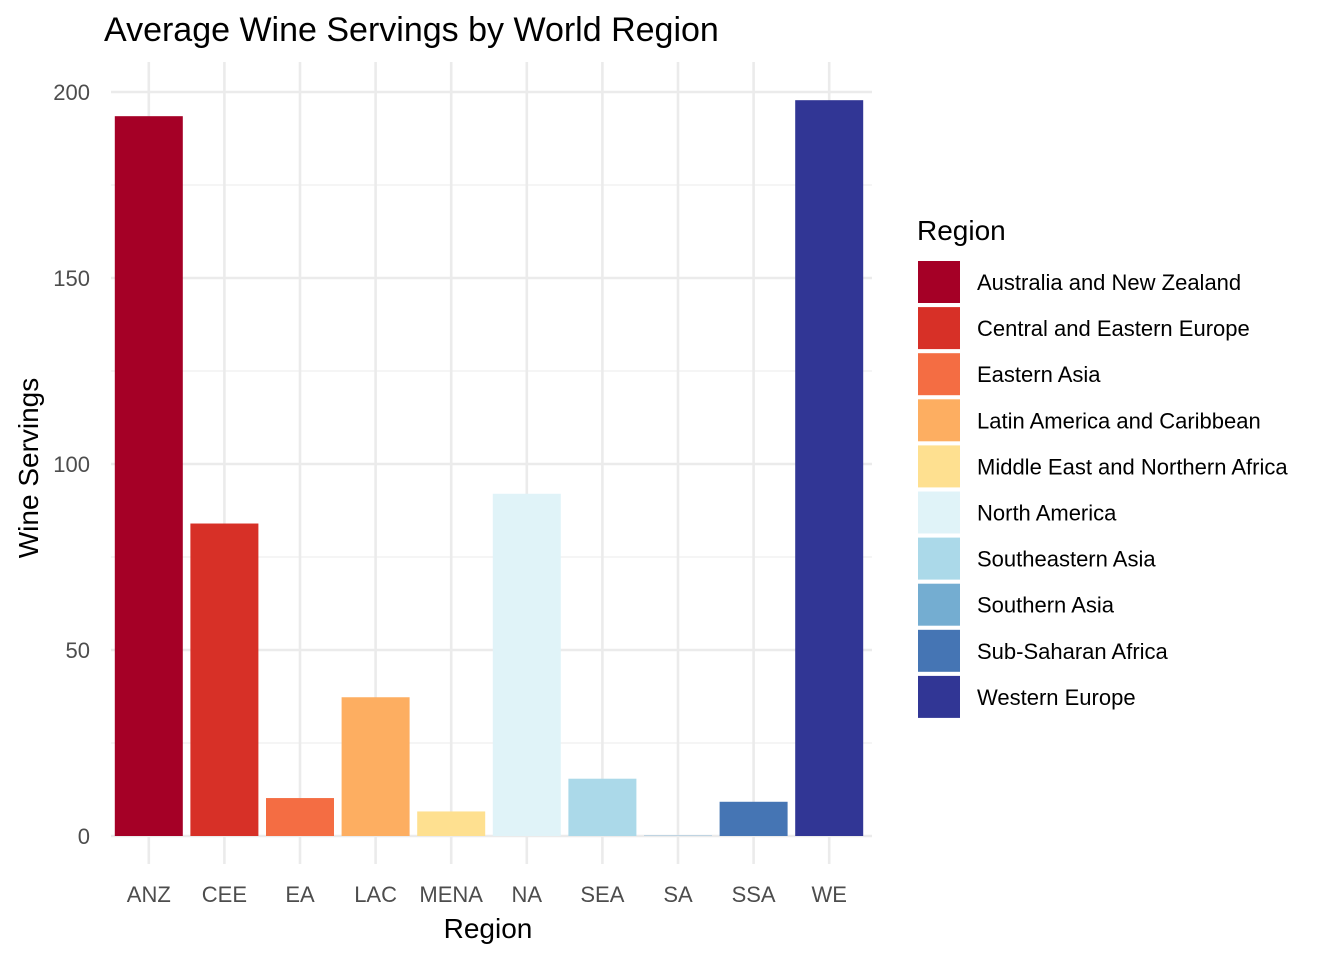 The image size is (1344, 960). What do you see at coordinates (1073, 651) in the screenshot?
I see `legend-label: Sub-Saharan Africa` at bounding box center [1073, 651].